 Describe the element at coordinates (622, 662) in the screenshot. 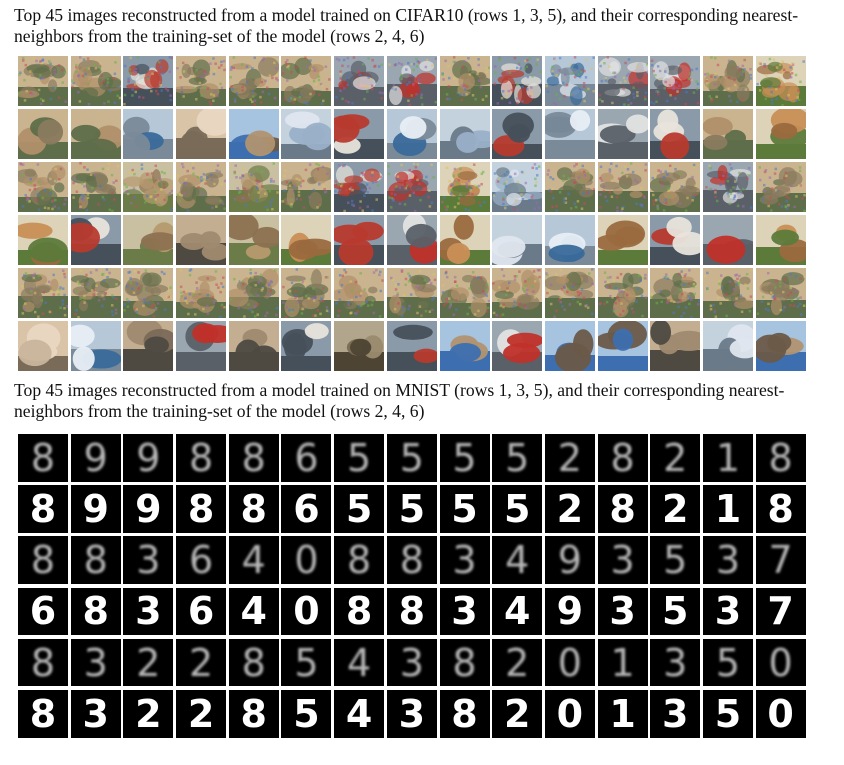

I see `mnist-reconstruction-digit: 1` at that location.